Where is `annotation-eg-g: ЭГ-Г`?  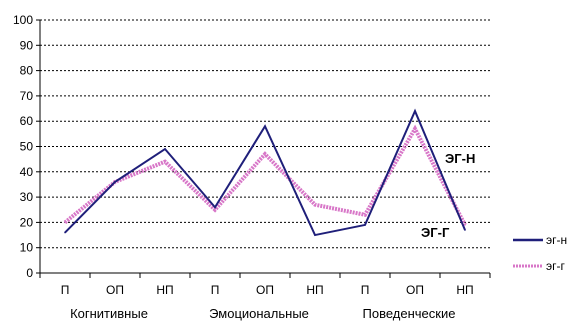 annotation-eg-g: ЭГ-Г is located at coordinates (435, 232).